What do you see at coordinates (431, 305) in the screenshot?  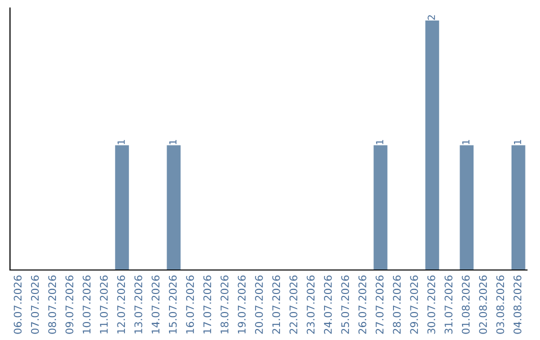 I see `x-tick-label: 30.07.2026` at bounding box center [431, 305].